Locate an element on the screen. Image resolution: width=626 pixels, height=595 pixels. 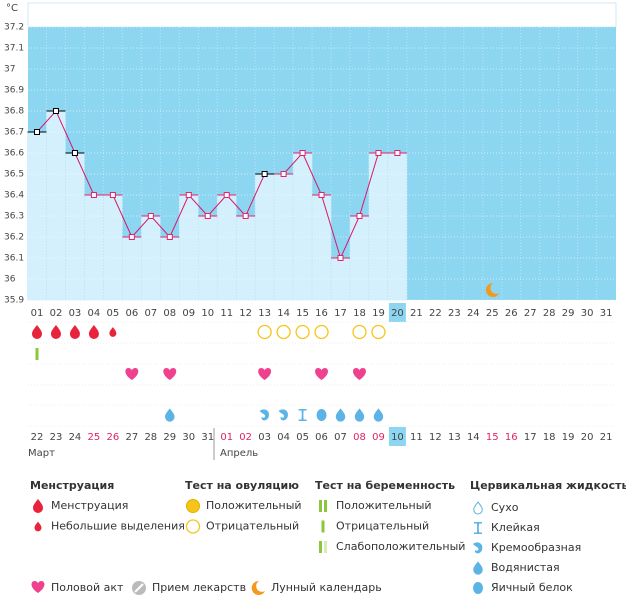
y-axis-label: °C is located at coordinates (12, 8).